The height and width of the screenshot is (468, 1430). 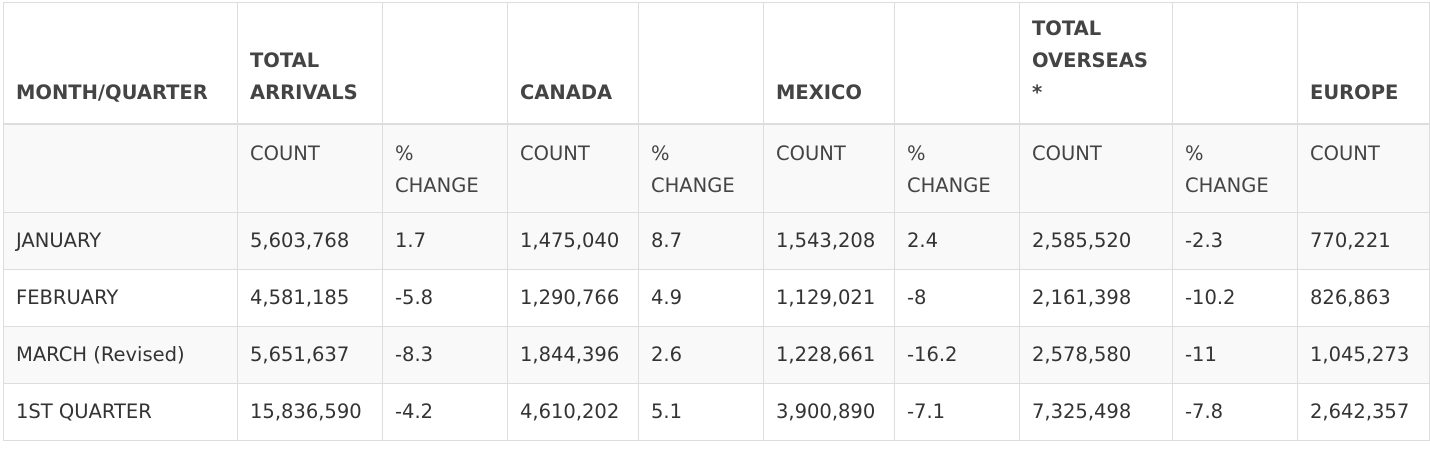 I want to click on header-cell-canada: CANADA, so click(x=573, y=63).